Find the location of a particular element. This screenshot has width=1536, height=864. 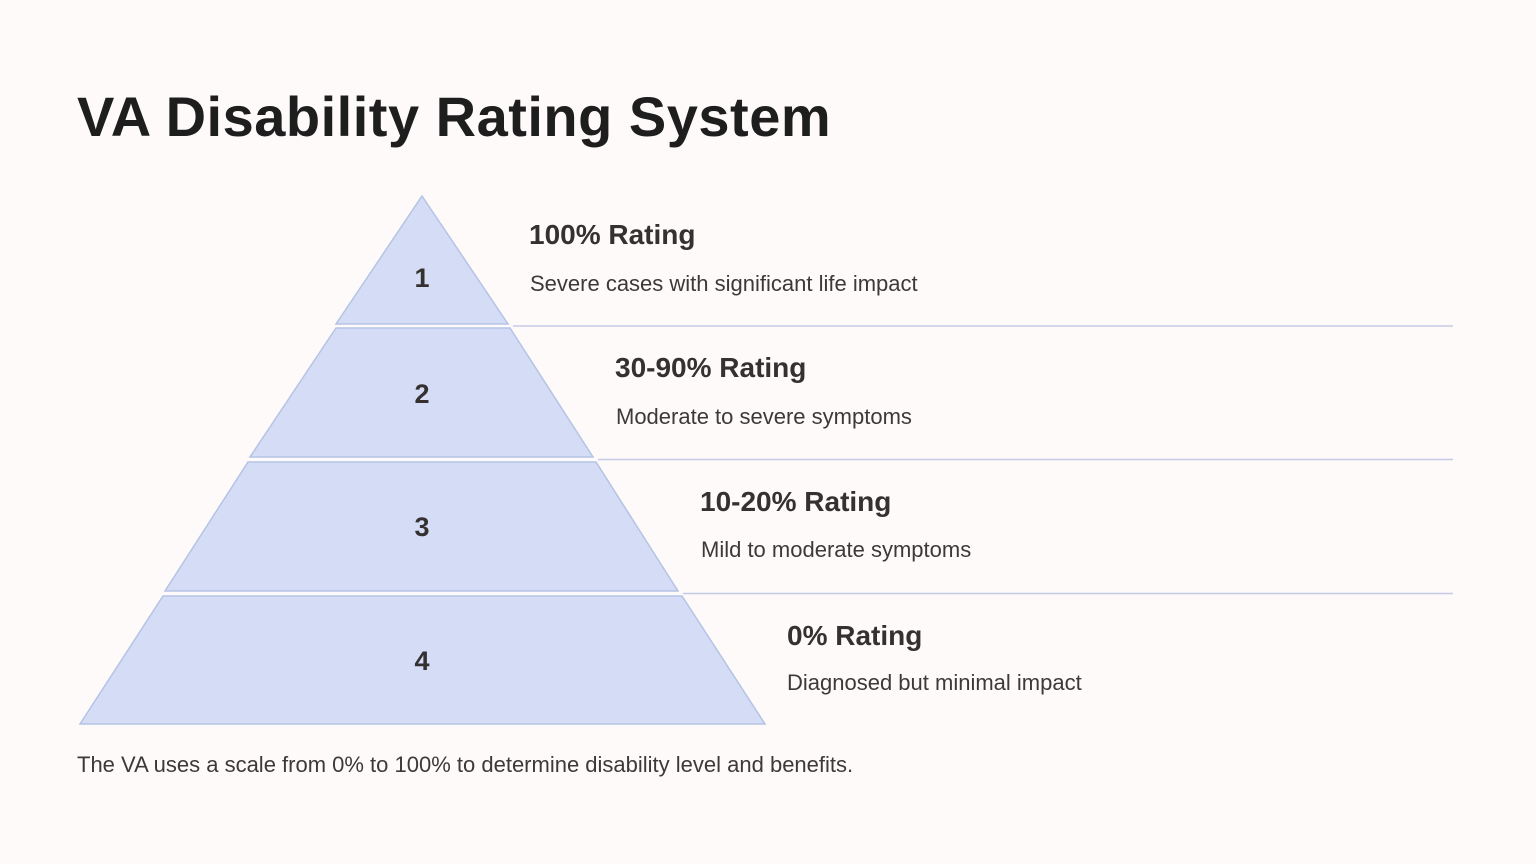

tier-heading-1: 100% Rating is located at coordinates (612, 234).